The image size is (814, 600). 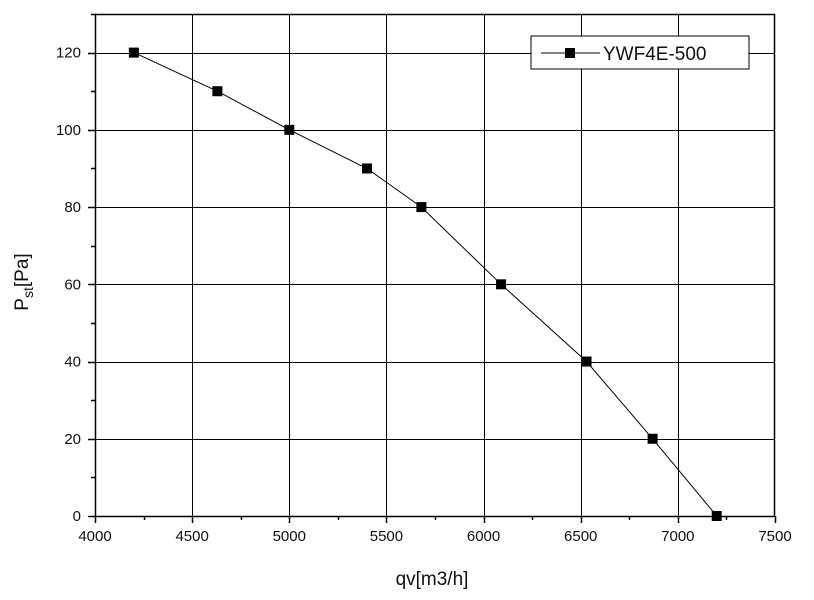 What do you see at coordinates (94, 536) in the screenshot?
I see `x-tick-label: 4000` at bounding box center [94, 536].